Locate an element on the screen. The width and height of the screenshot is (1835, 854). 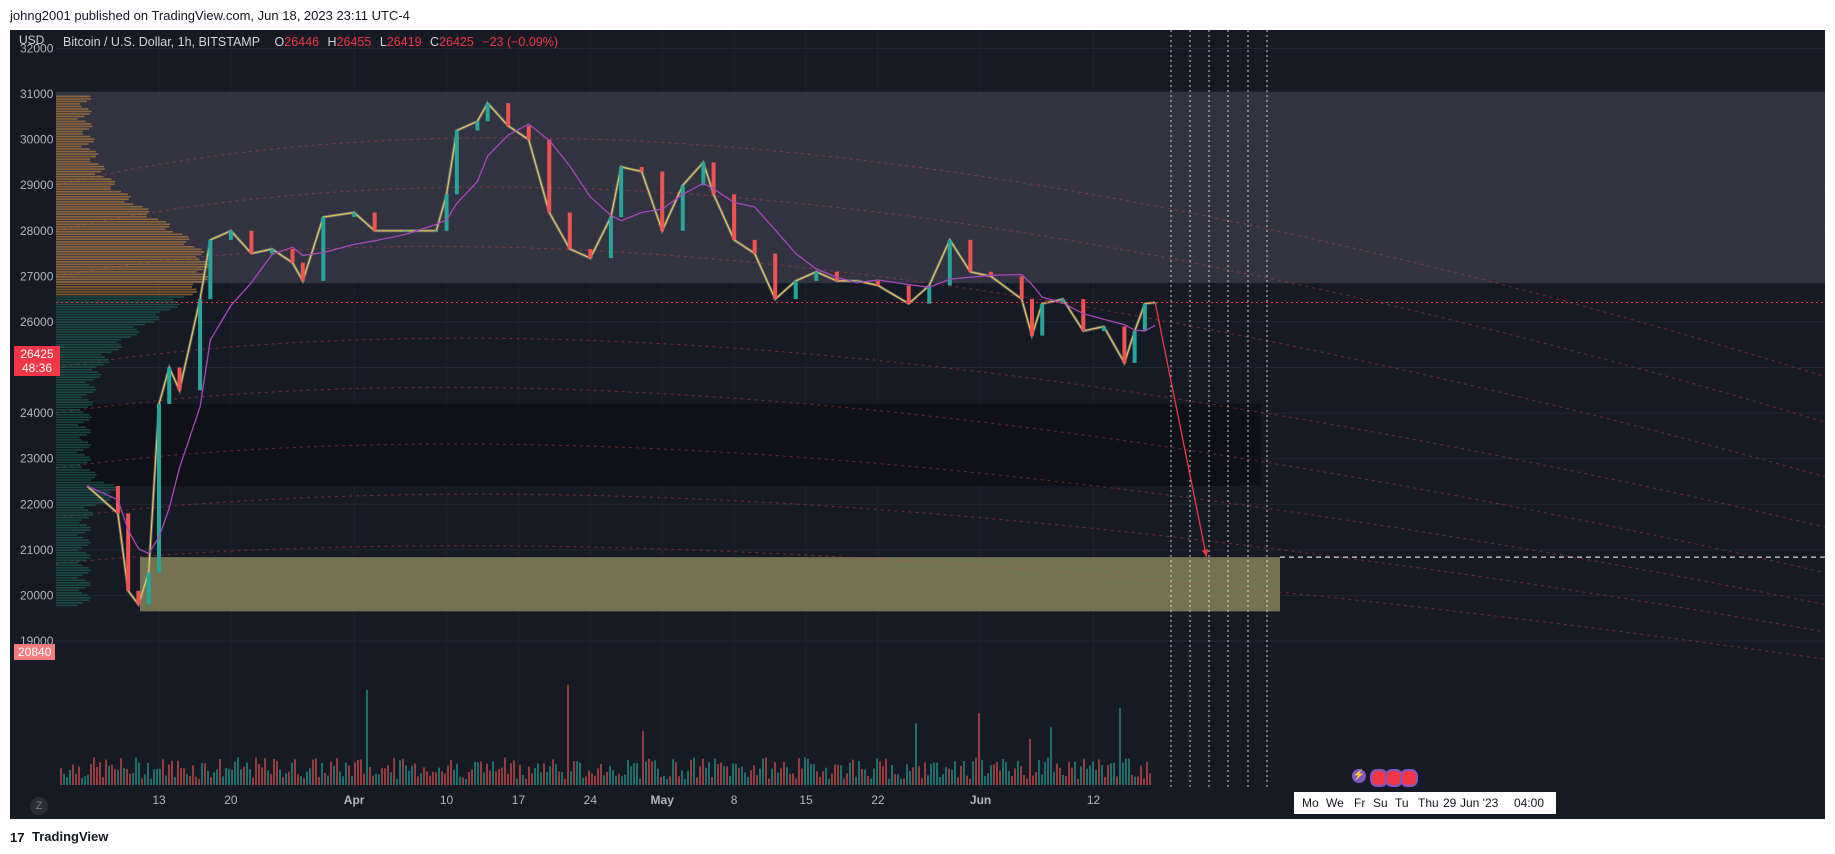
scale-toggle-button: Z is located at coordinates (39, 806).